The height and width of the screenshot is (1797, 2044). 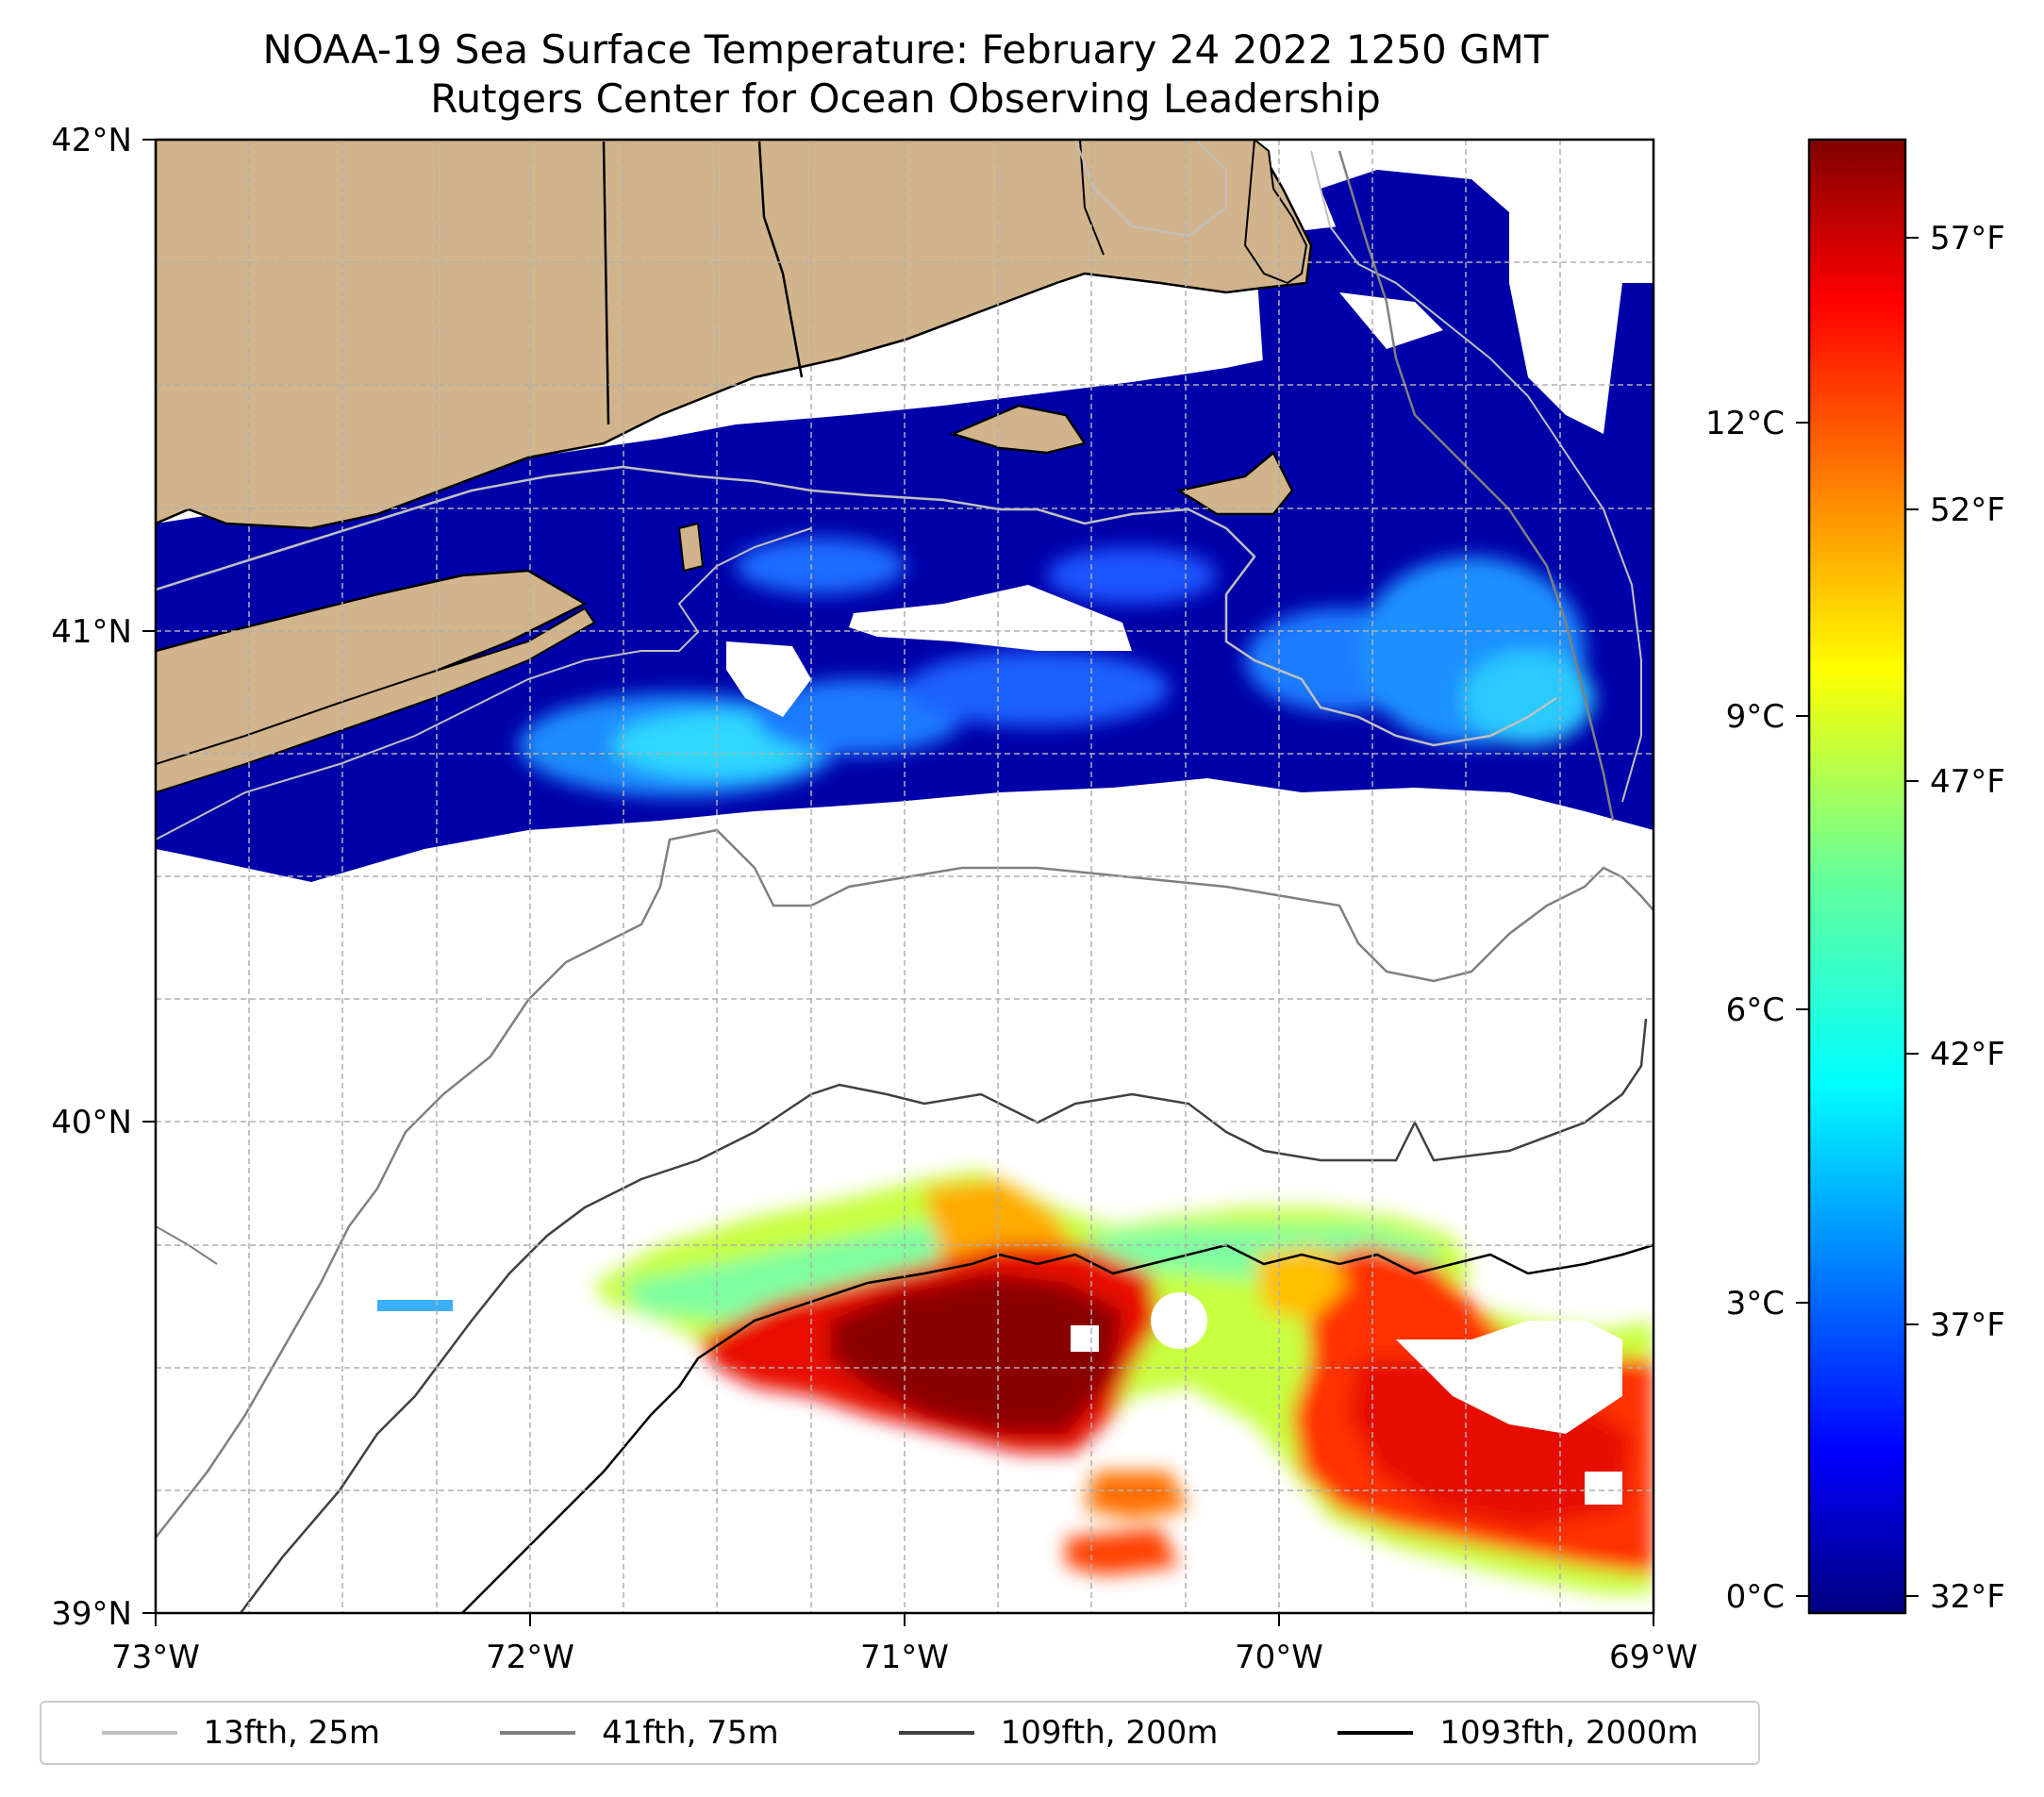 I want to click on legend-item-200m: 109fth, 200m, so click(x=1058, y=1733).